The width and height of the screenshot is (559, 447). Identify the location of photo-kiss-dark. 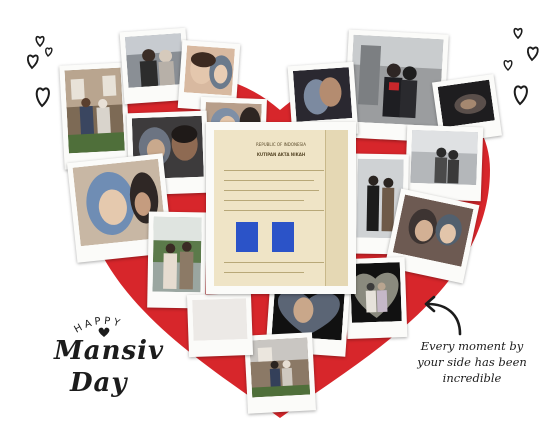
(323, 100).